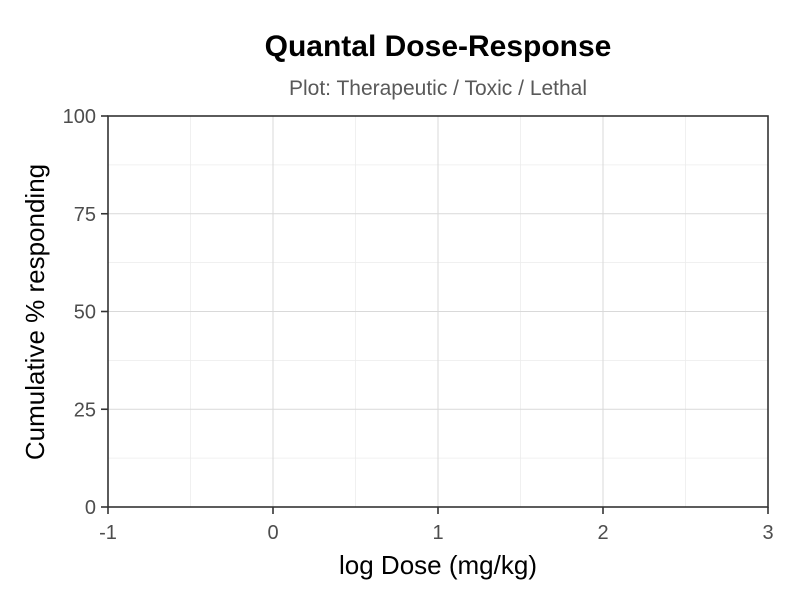 This screenshot has height=600, width=800. I want to click on y-tick-label: 75, so click(85, 215).